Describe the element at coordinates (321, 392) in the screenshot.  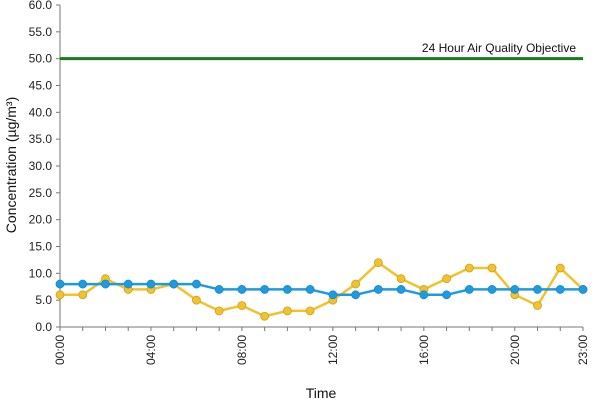
I see `x-axis-title: Time` at that location.